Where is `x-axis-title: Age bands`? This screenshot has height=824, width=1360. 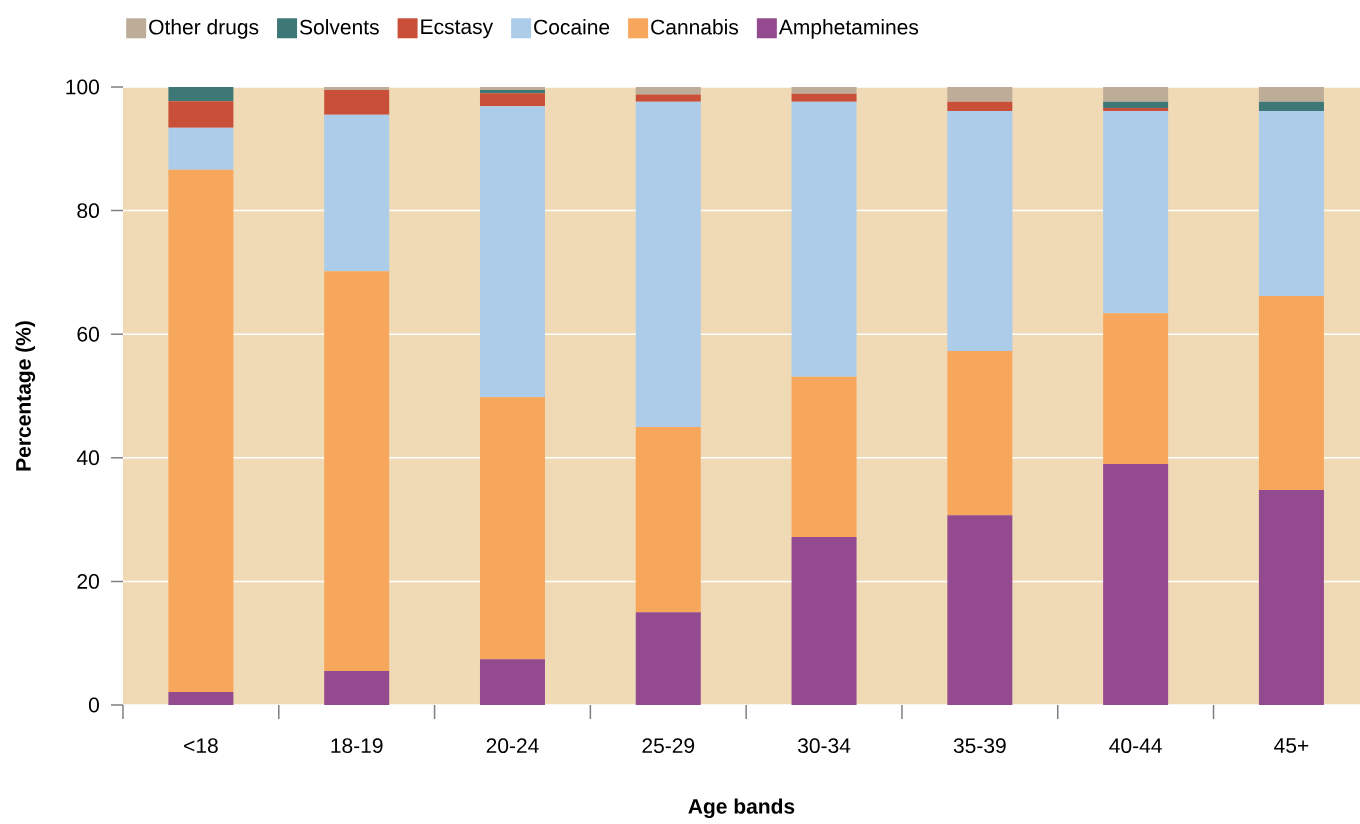
x-axis-title: Age bands is located at coordinates (741, 808).